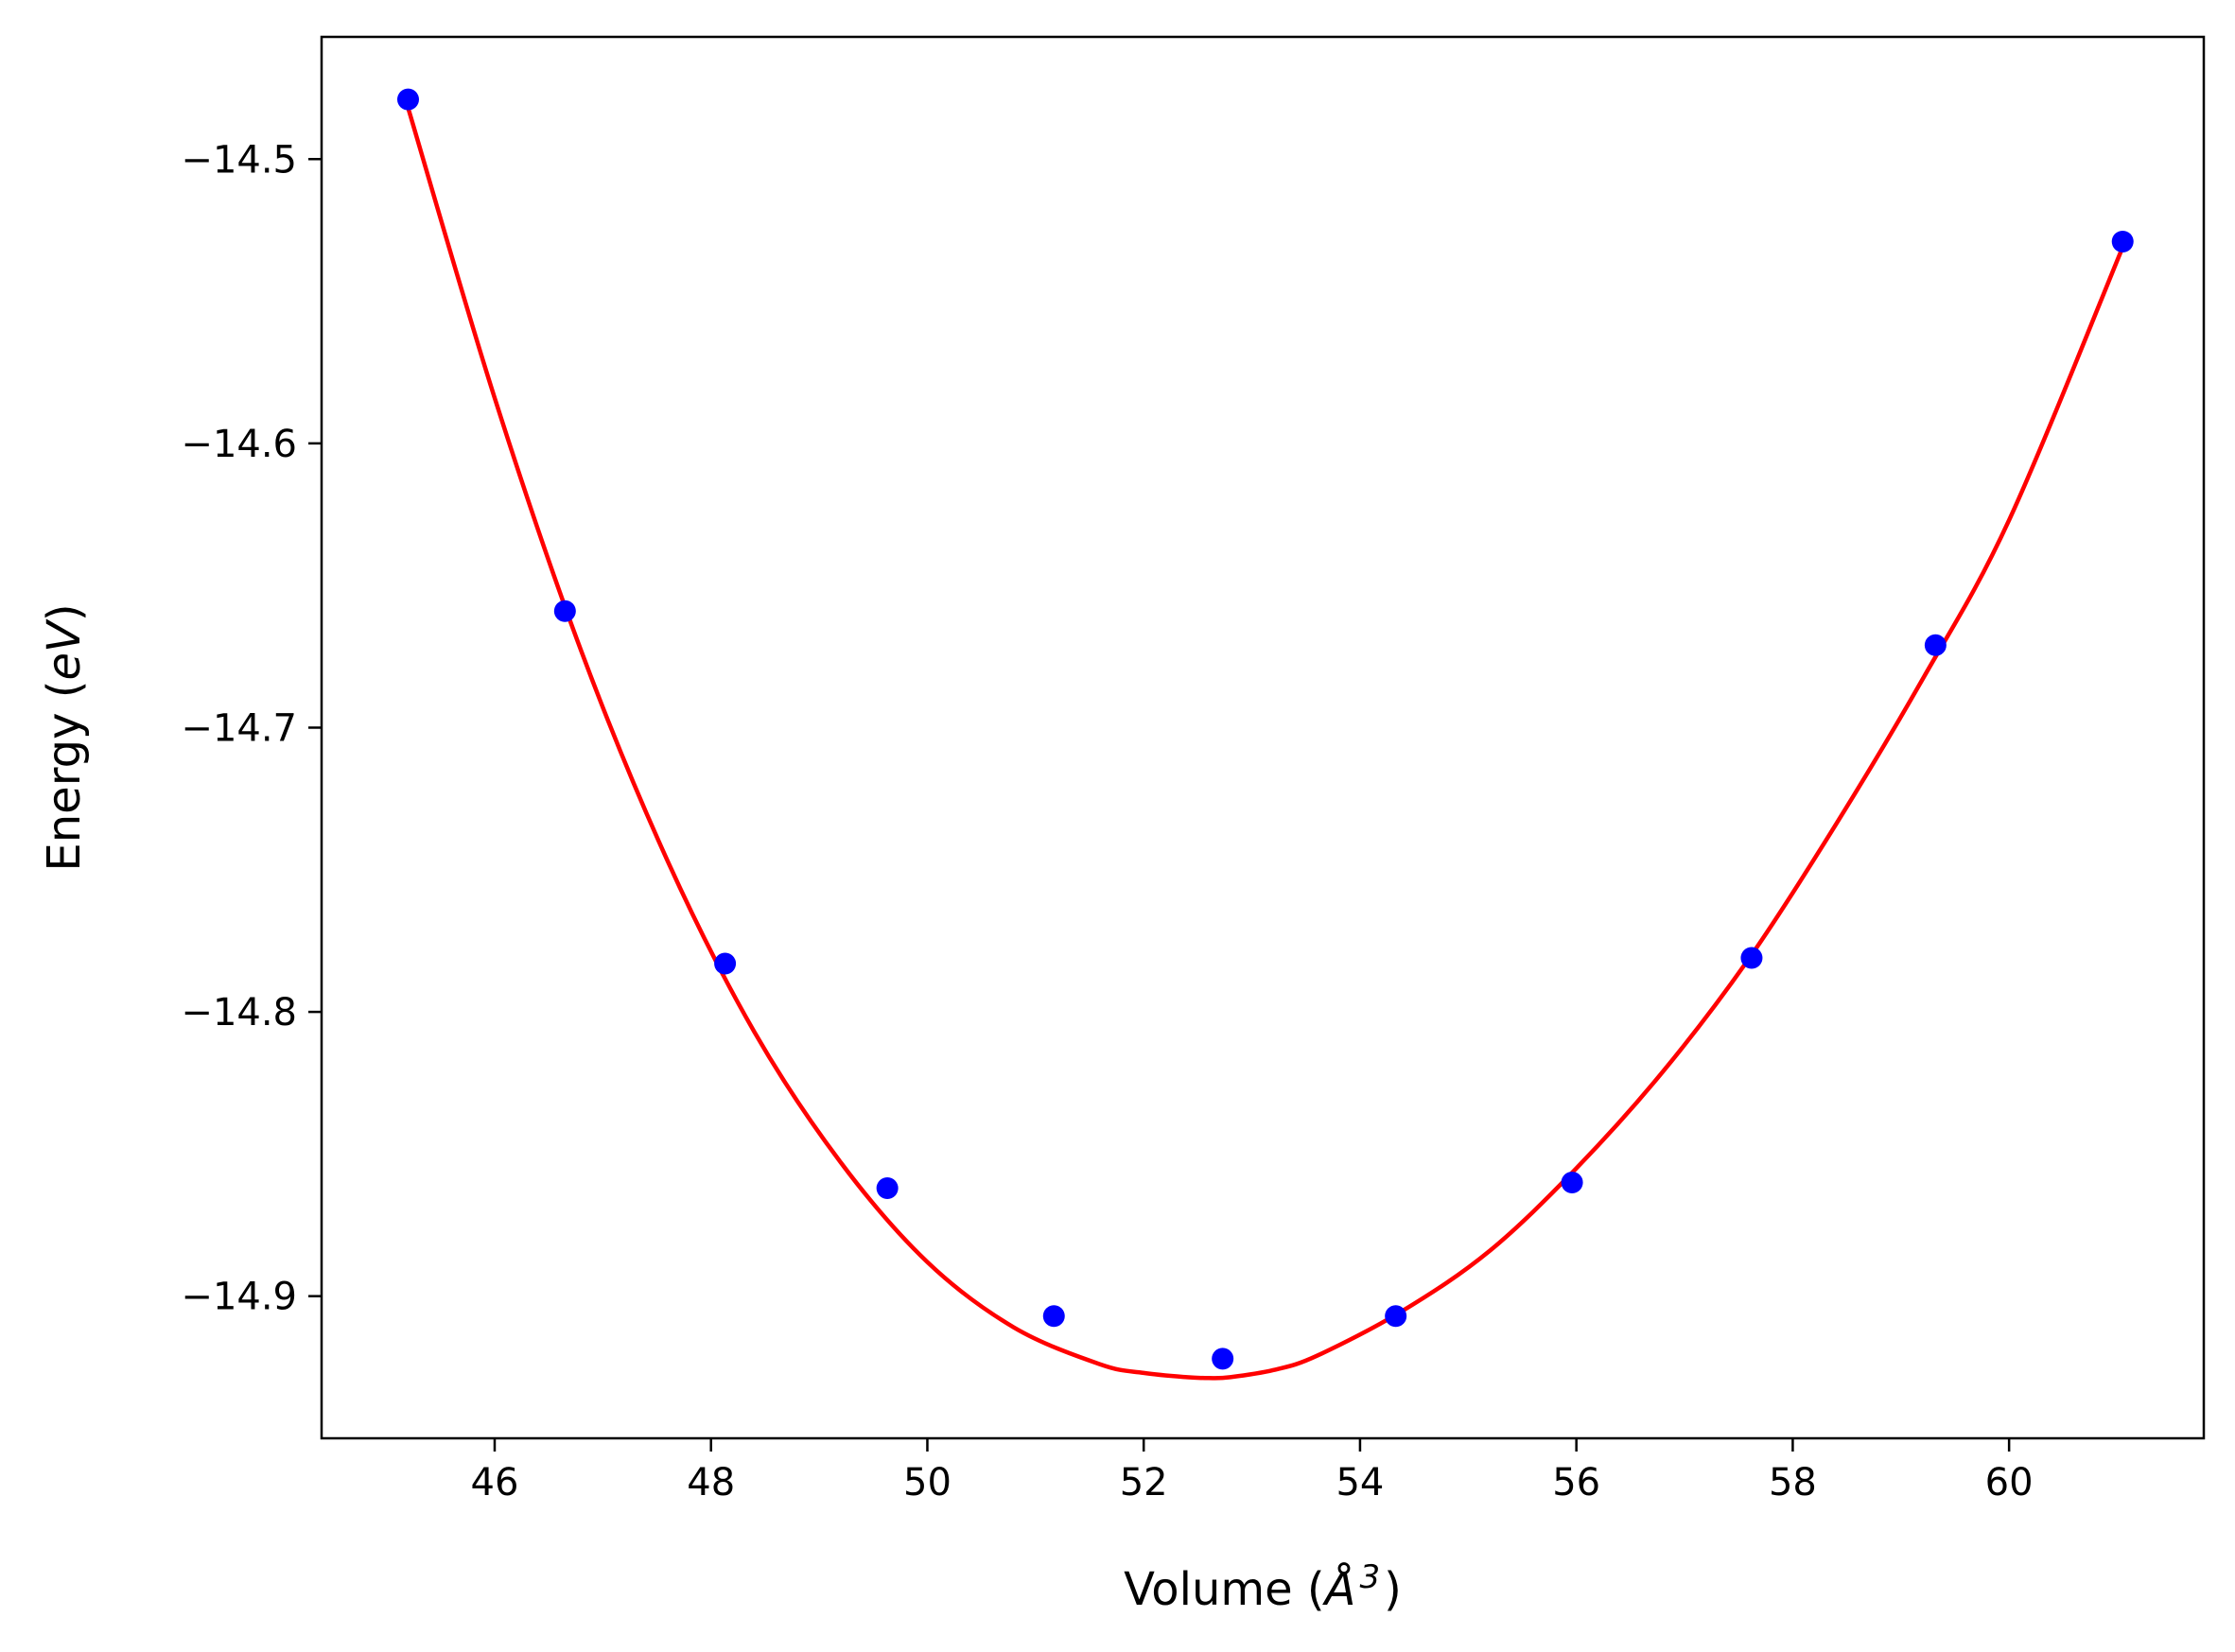 Image resolution: width=2235 pixels, height=1652 pixels. I want to click on y-tick-label: −14.5, so click(239, 160).